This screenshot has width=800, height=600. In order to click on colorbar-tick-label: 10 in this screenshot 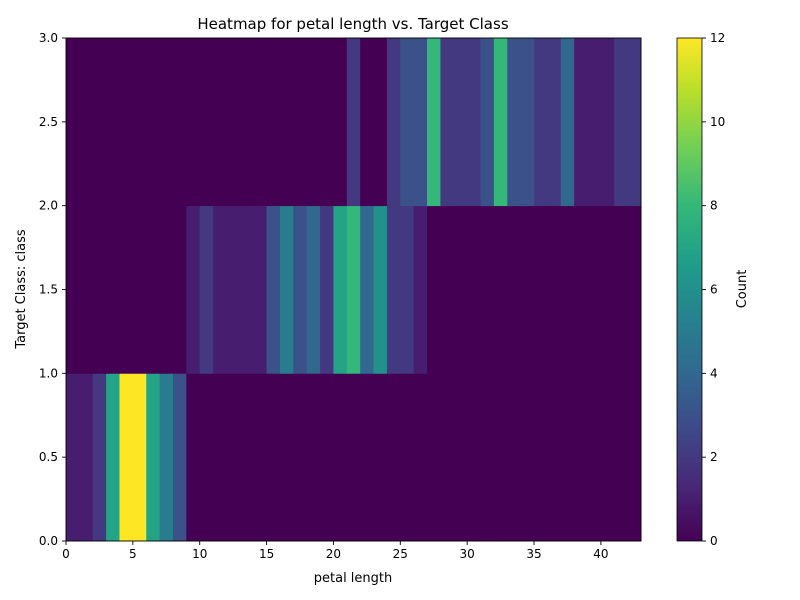, I will do `click(717, 122)`.